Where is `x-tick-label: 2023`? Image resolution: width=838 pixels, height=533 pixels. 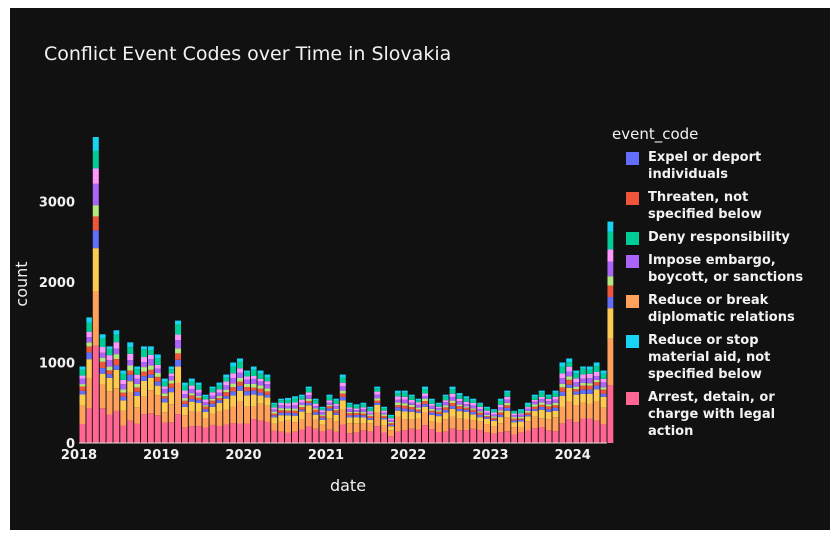
x-tick-label: 2023 is located at coordinates (490, 455).